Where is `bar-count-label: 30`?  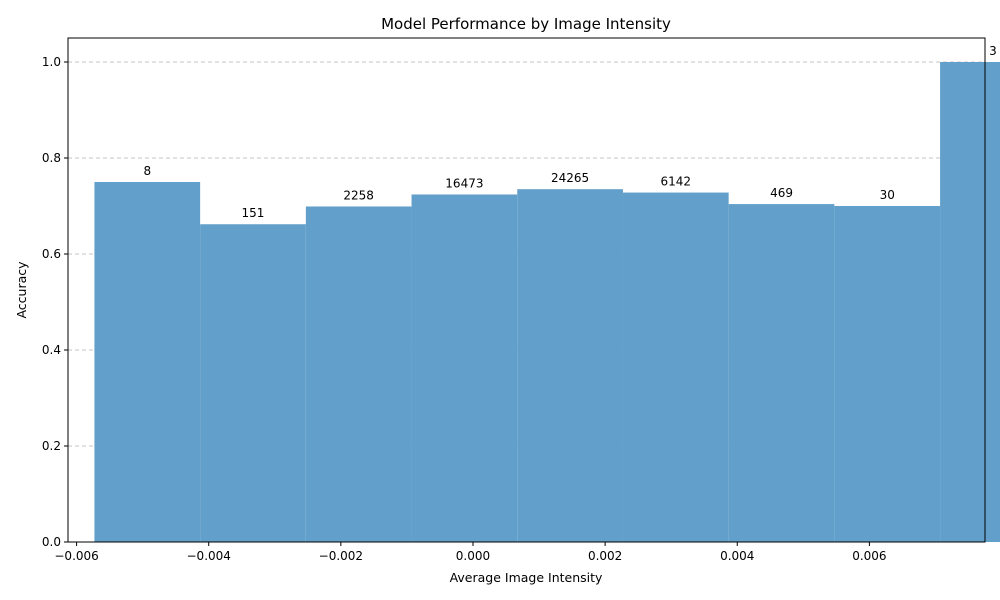
bar-count-label: 30 is located at coordinates (887, 195).